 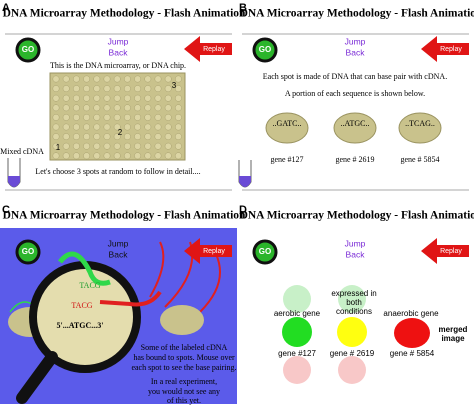 What do you see at coordinates (37, 377) in the screenshot?
I see `magnifier-handle` at bounding box center [37, 377].